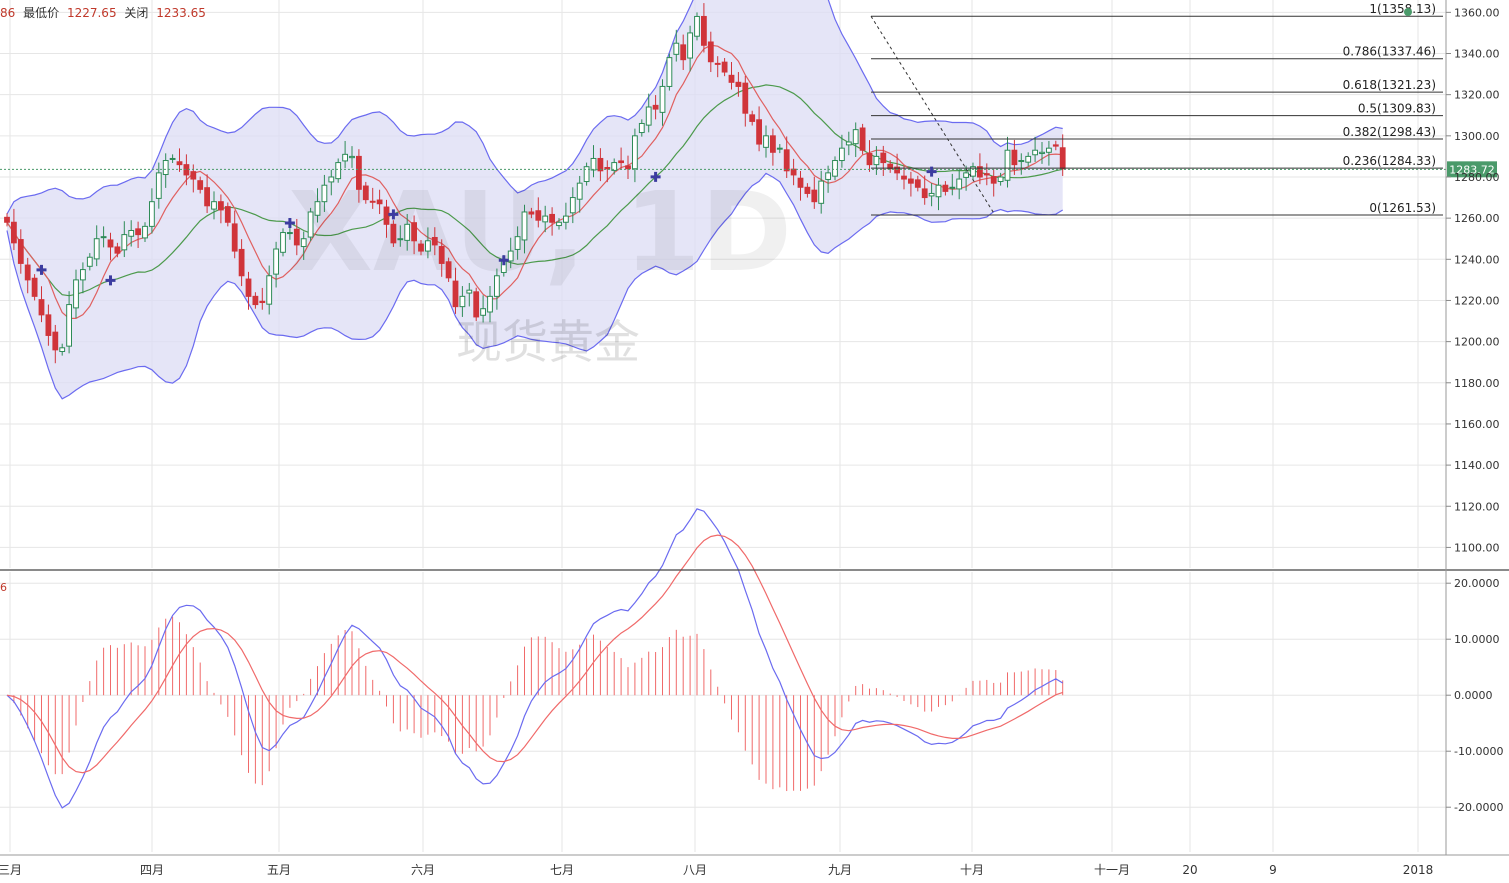  Describe the element at coordinates (1397, 109) in the screenshot. I see `fib-level-label: 0.5(1309.83)` at that location.